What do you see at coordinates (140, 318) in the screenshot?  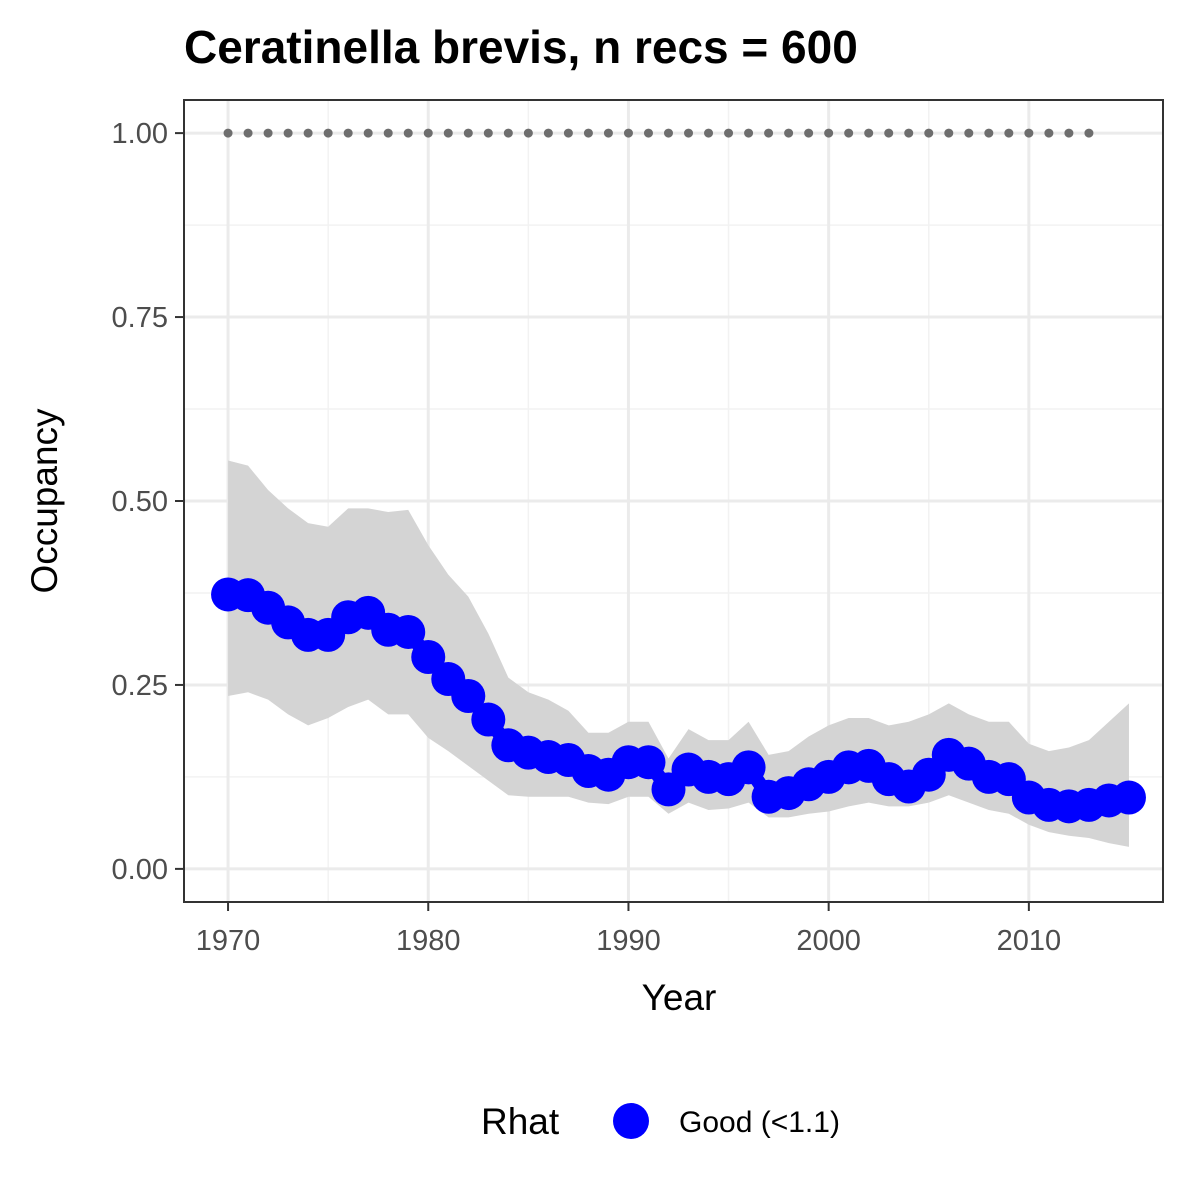 I see `y-tick-label: 0.75` at bounding box center [140, 318].